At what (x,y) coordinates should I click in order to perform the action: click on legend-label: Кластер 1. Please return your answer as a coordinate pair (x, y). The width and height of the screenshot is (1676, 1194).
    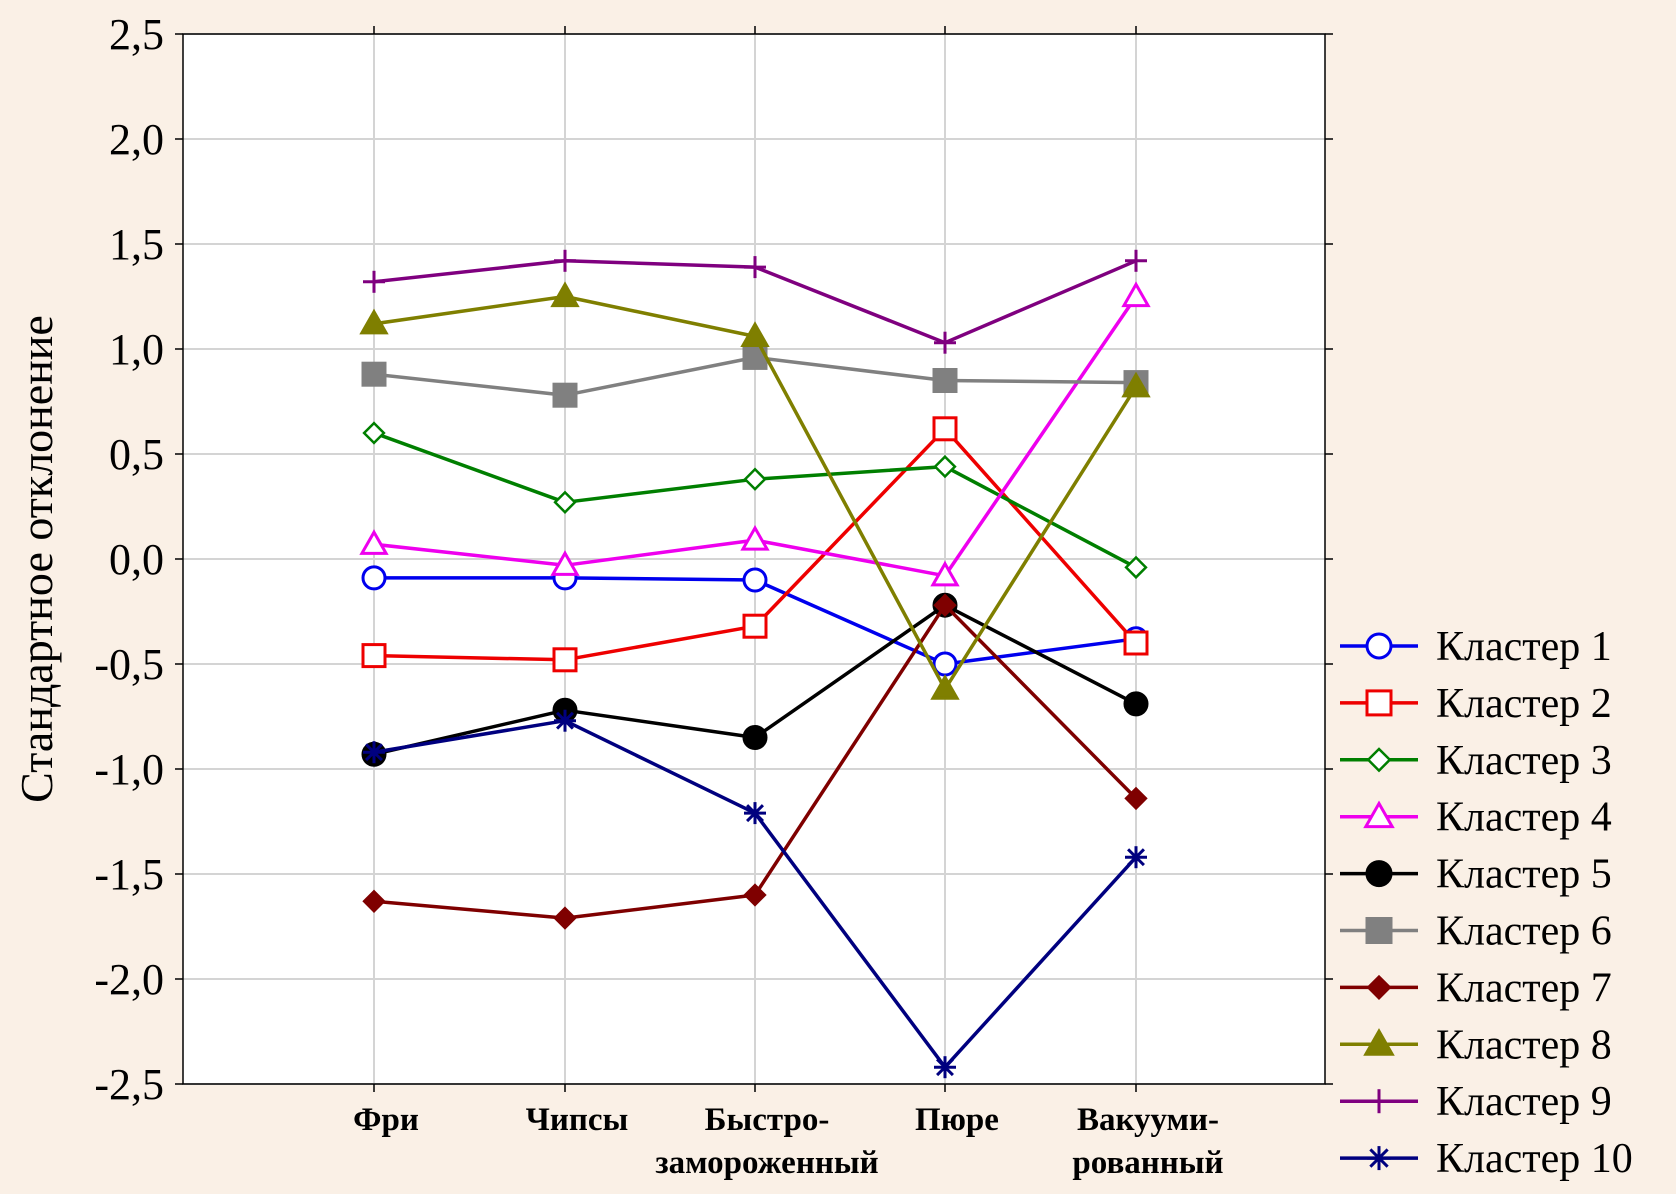
    Looking at the image, I should click on (1524, 647).